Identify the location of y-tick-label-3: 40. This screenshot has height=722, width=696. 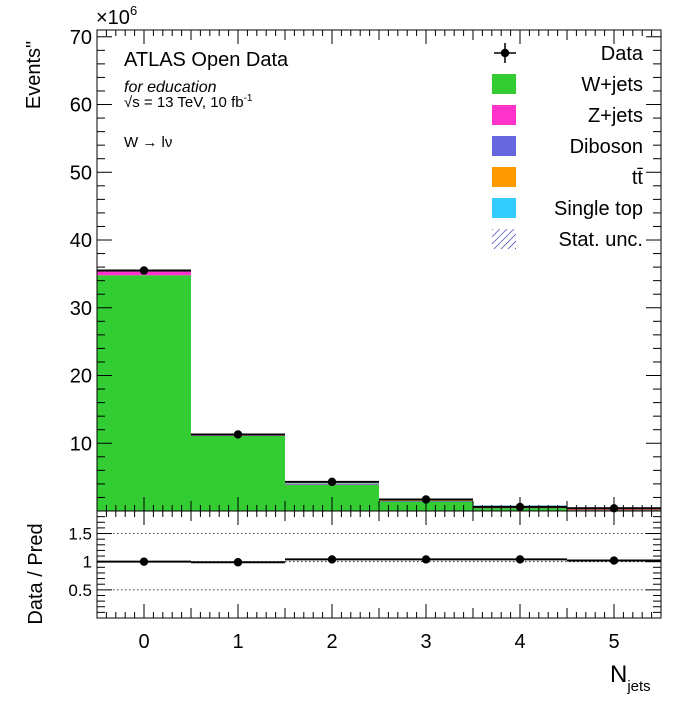
(81, 241).